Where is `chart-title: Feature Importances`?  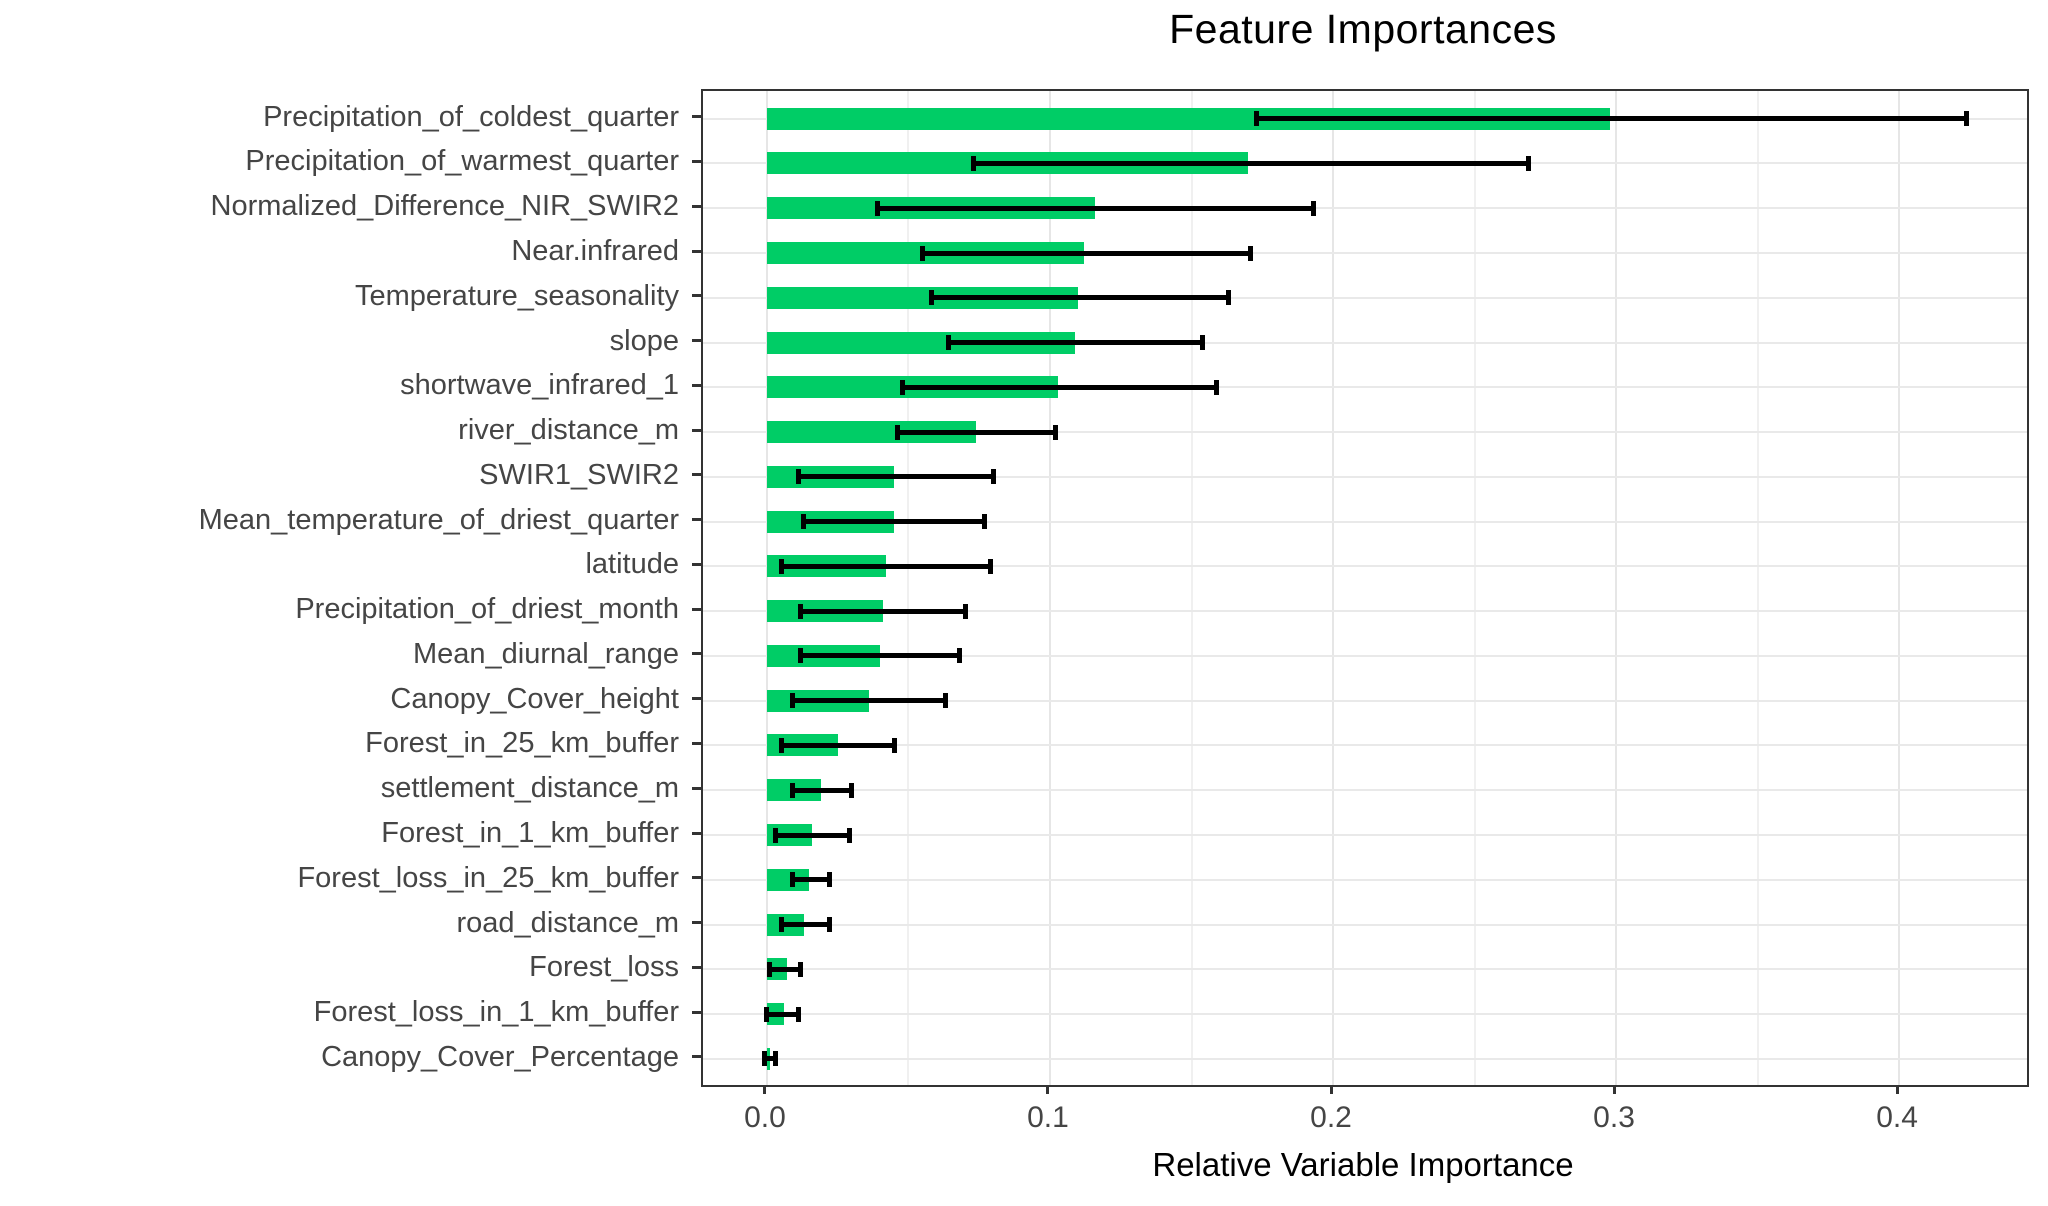
chart-title: Feature Importances is located at coordinates (1363, 29).